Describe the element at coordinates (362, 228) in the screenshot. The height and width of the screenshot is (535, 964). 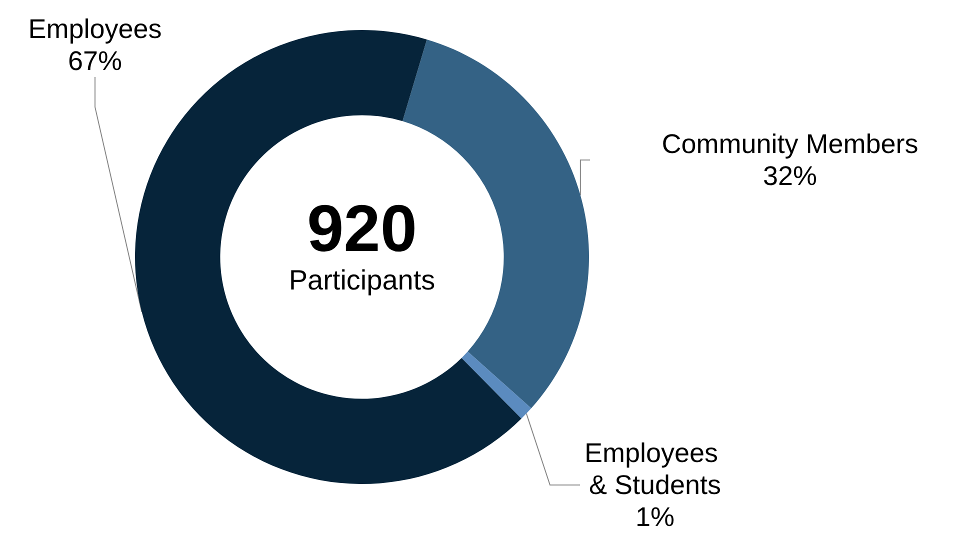
I see `text: 920` at that location.